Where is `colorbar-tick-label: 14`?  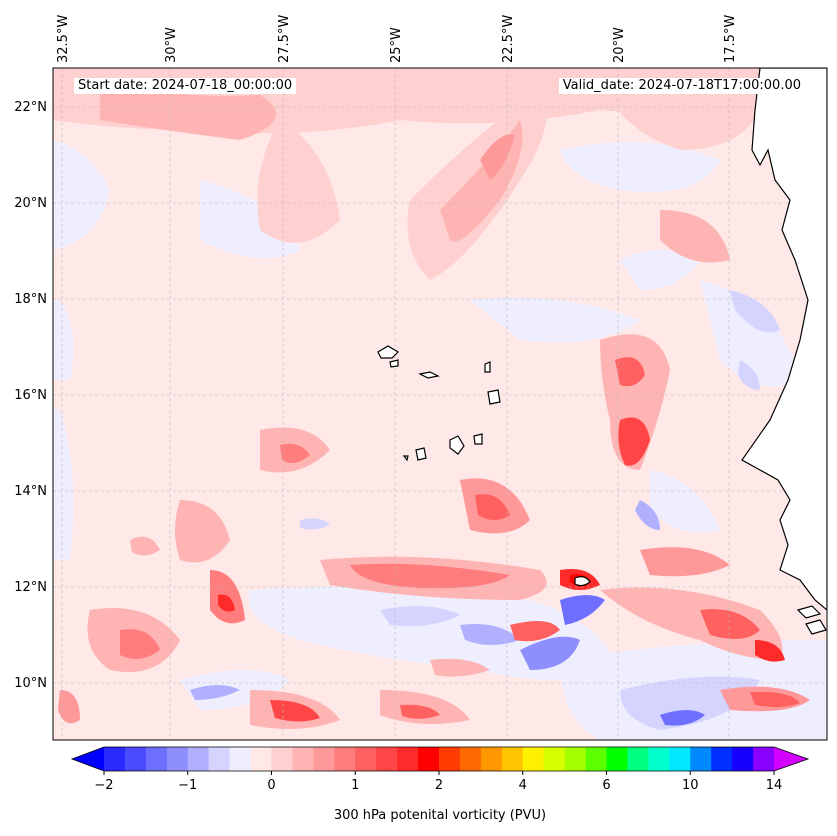
colorbar-tick-label: 14 is located at coordinates (774, 785).